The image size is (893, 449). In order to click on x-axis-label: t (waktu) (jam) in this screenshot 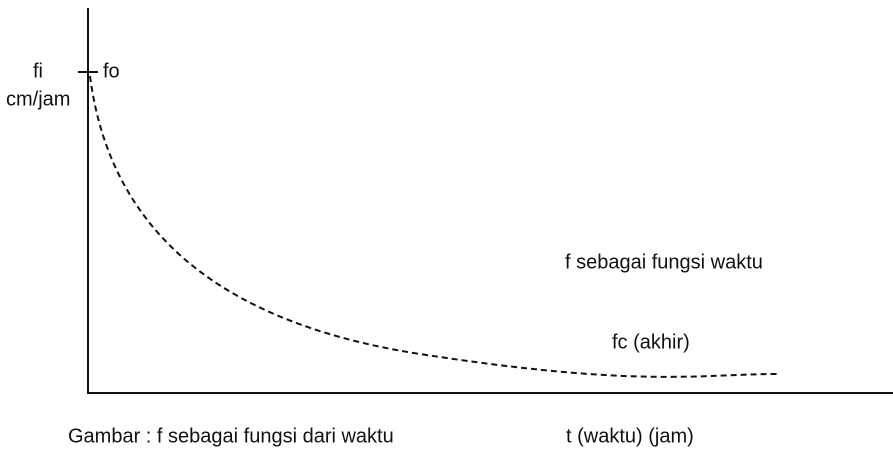, I will do `click(630, 436)`.